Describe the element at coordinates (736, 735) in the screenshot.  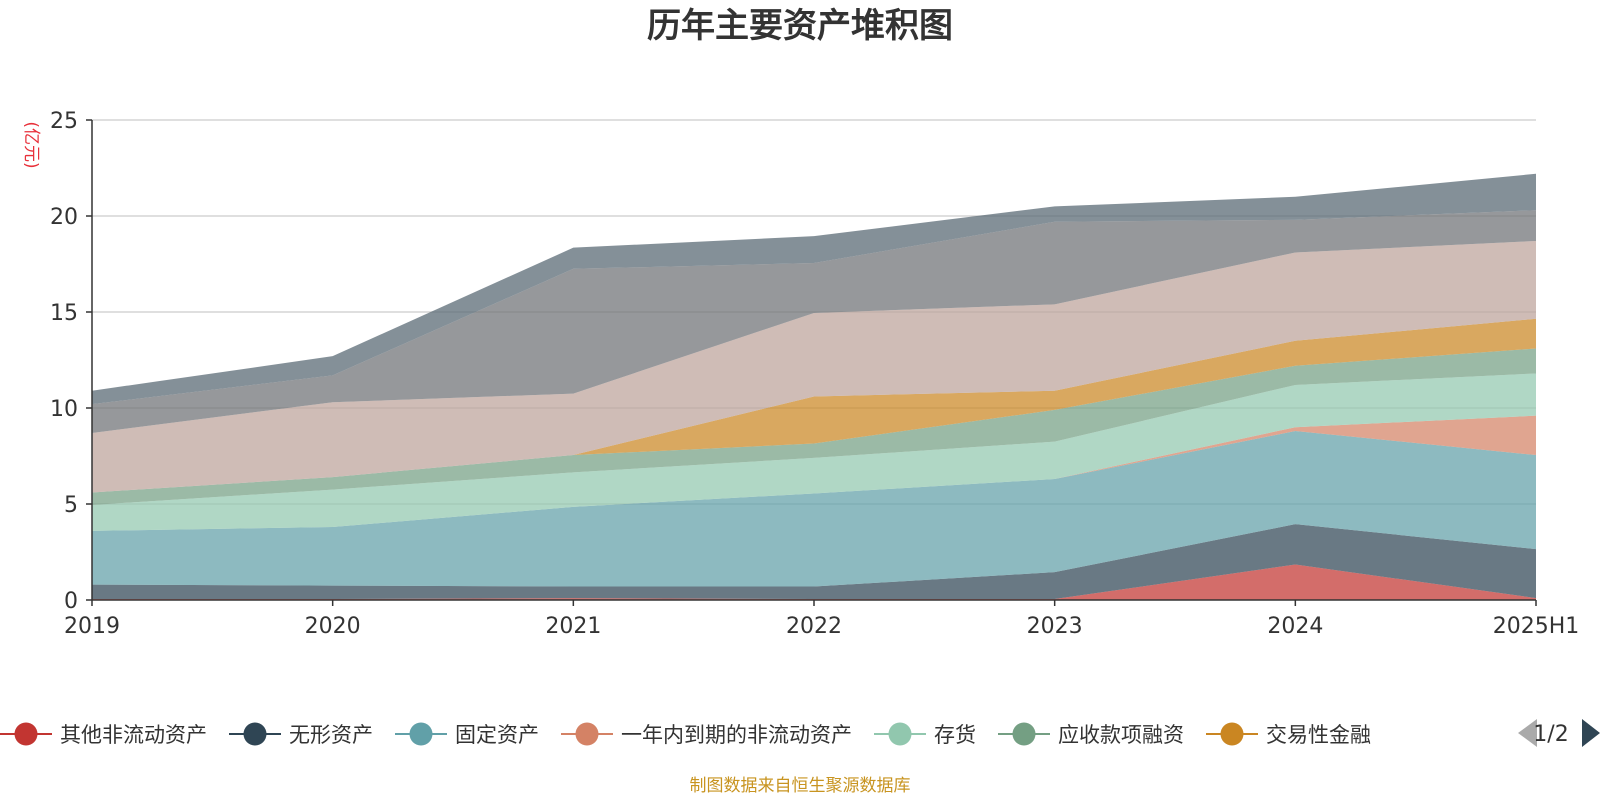
I see `legend-label: 一年内到期的非流动资产` at that location.